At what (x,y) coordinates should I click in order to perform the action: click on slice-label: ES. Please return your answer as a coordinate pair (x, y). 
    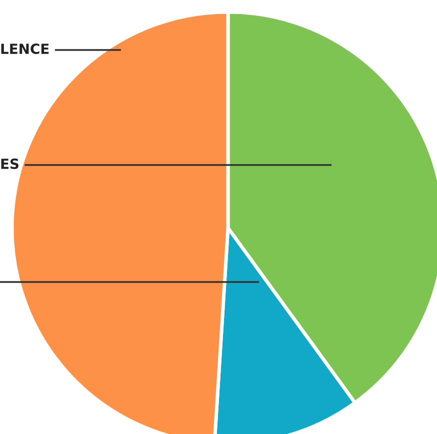
    Looking at the image, I should click on (9, 164).